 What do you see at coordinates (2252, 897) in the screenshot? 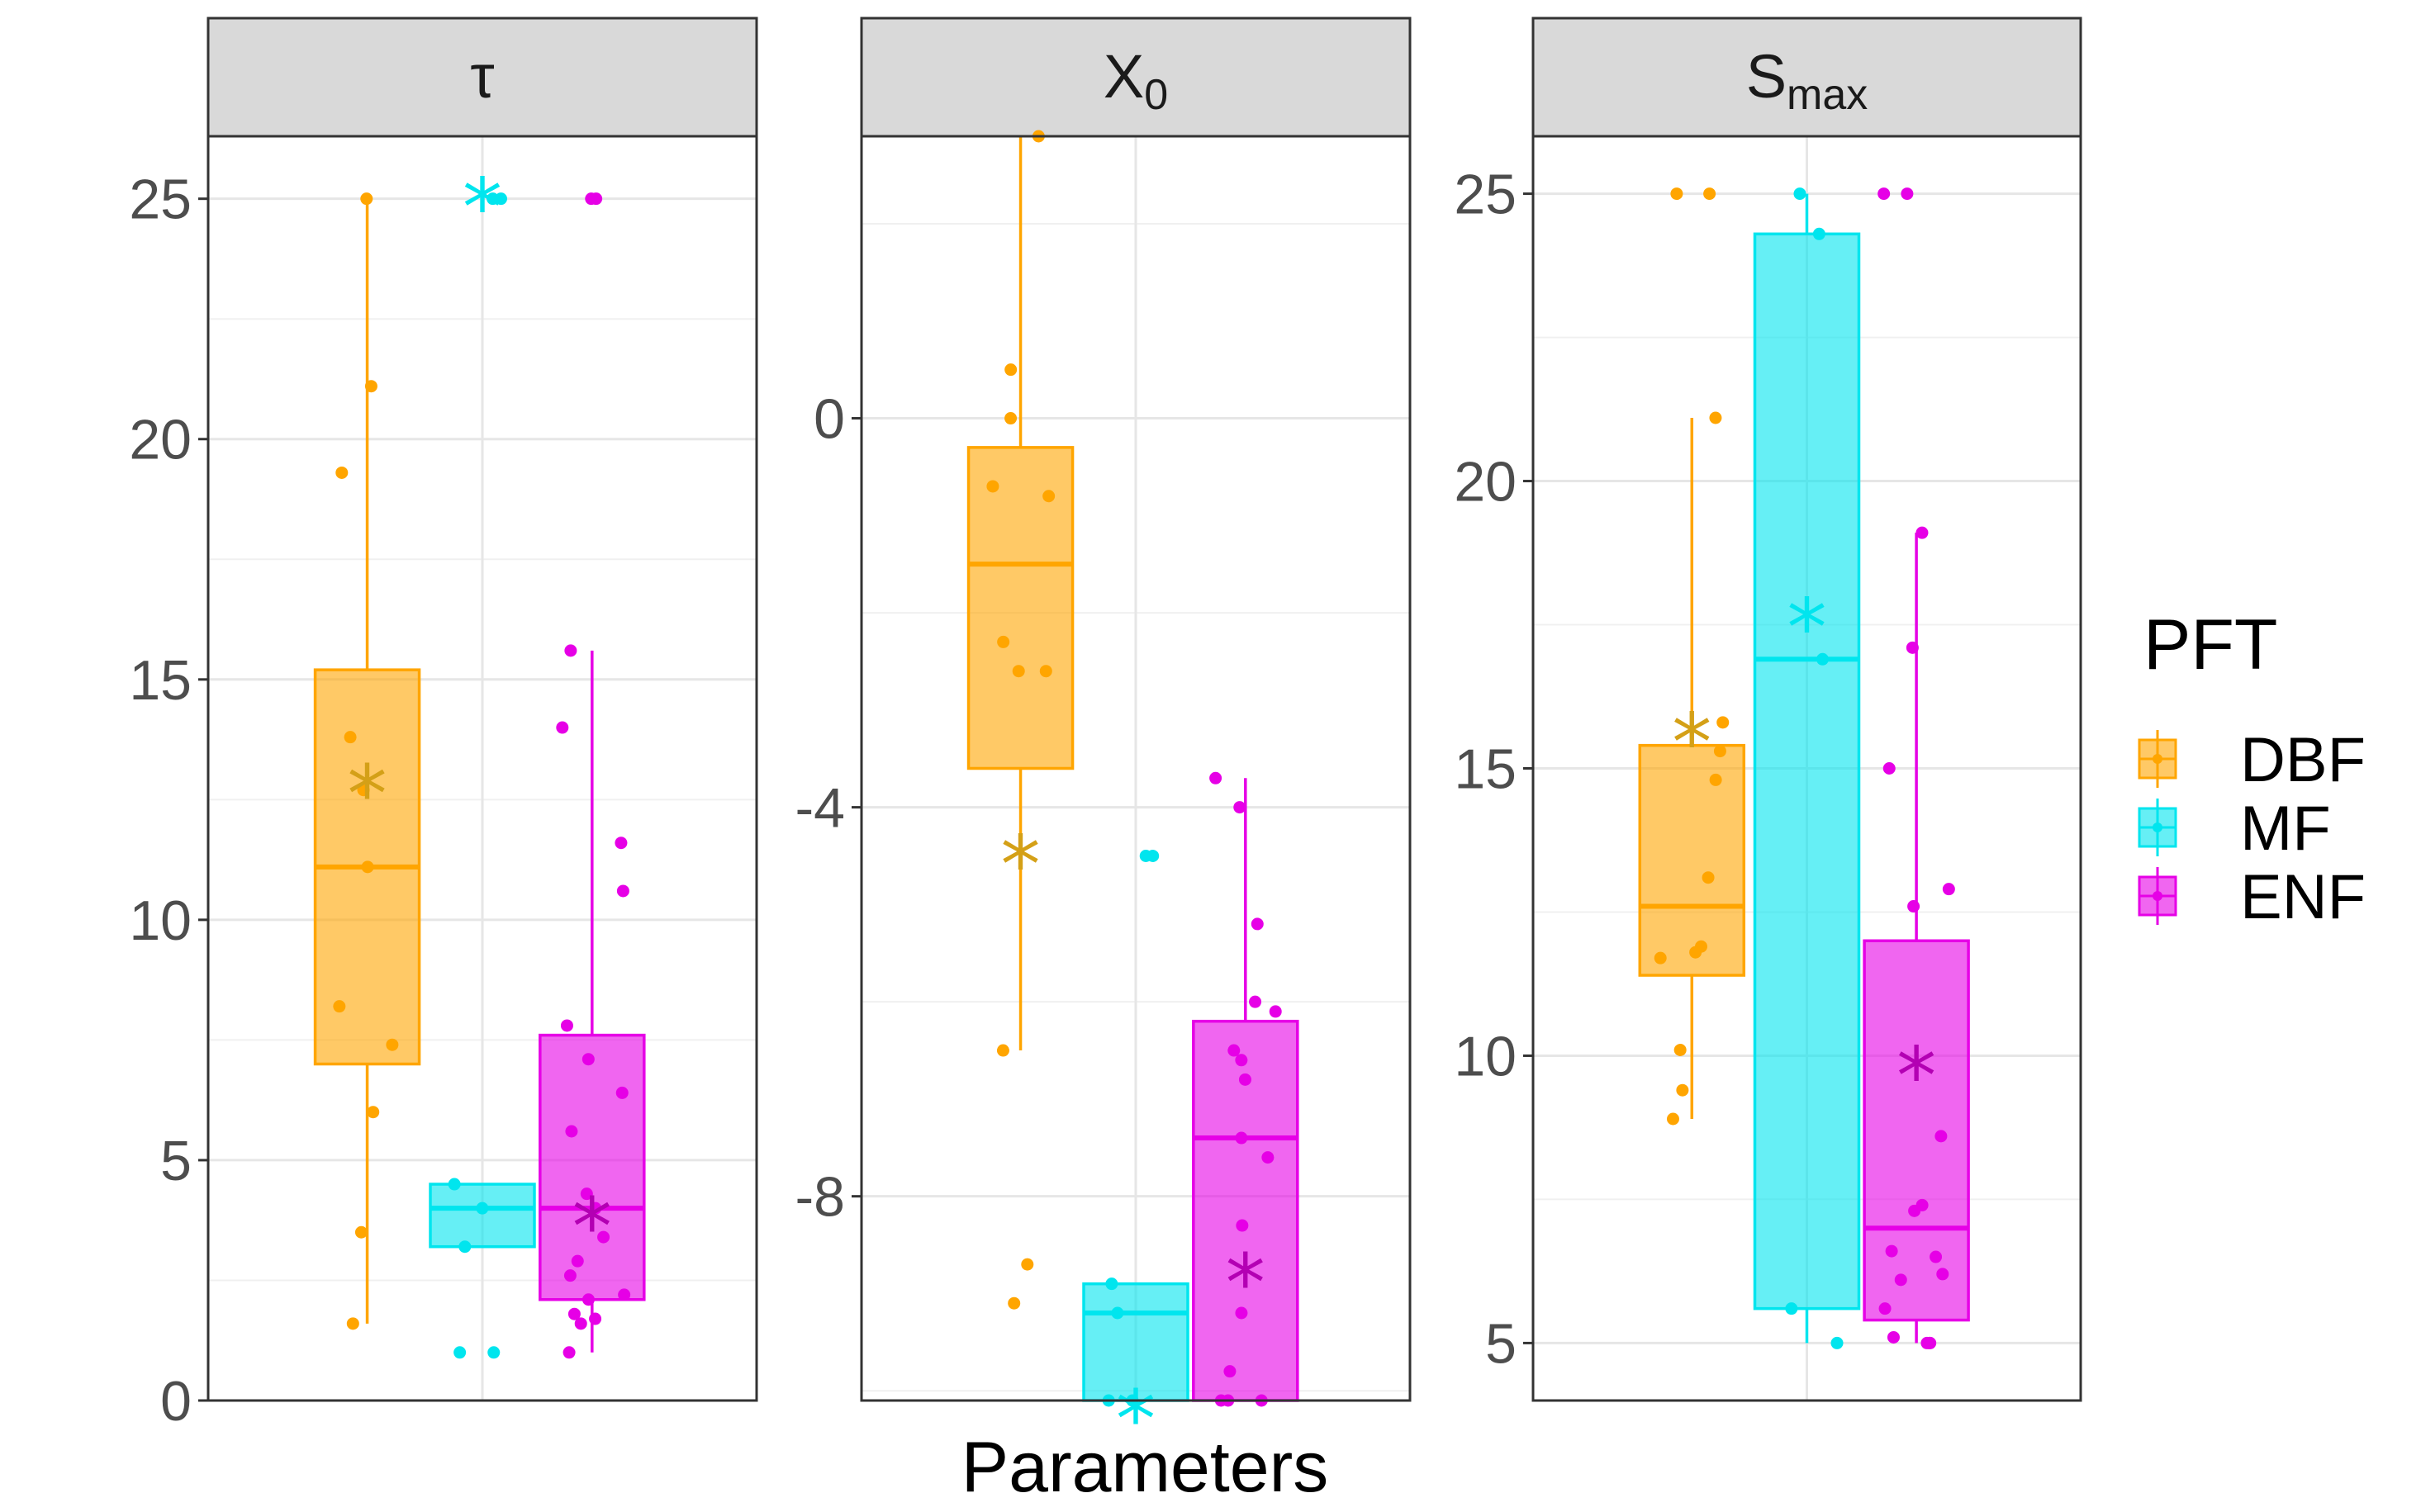
I see `legend-item-enf: ENF` at bounding box center [2252, 897].